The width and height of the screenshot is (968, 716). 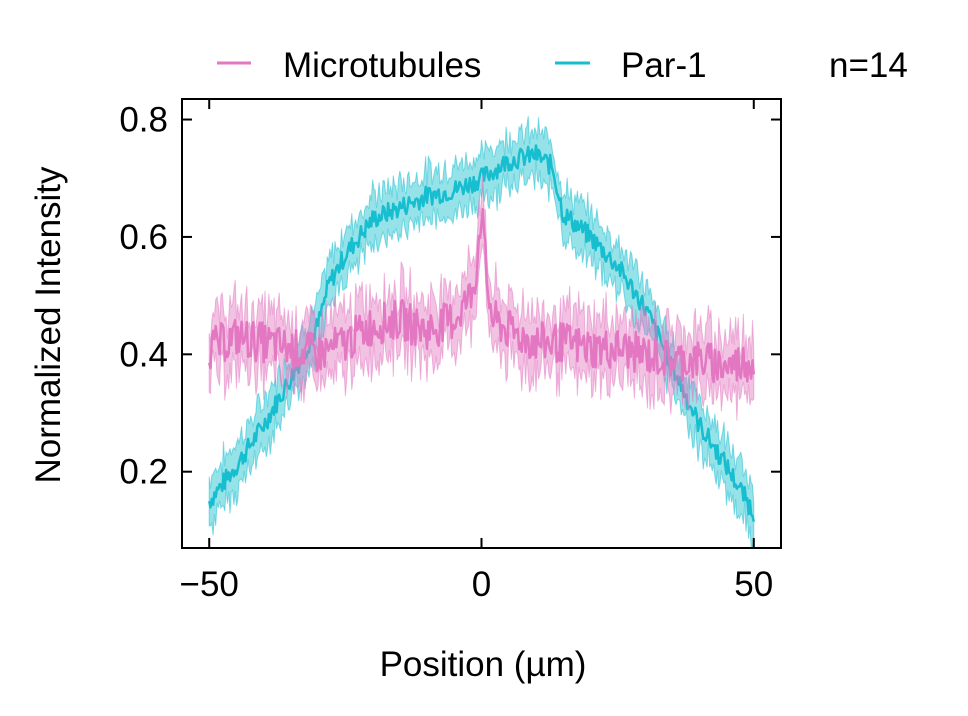 I want to click on legend-label-microtubules: Microtubules, so click(x=382, y=65).